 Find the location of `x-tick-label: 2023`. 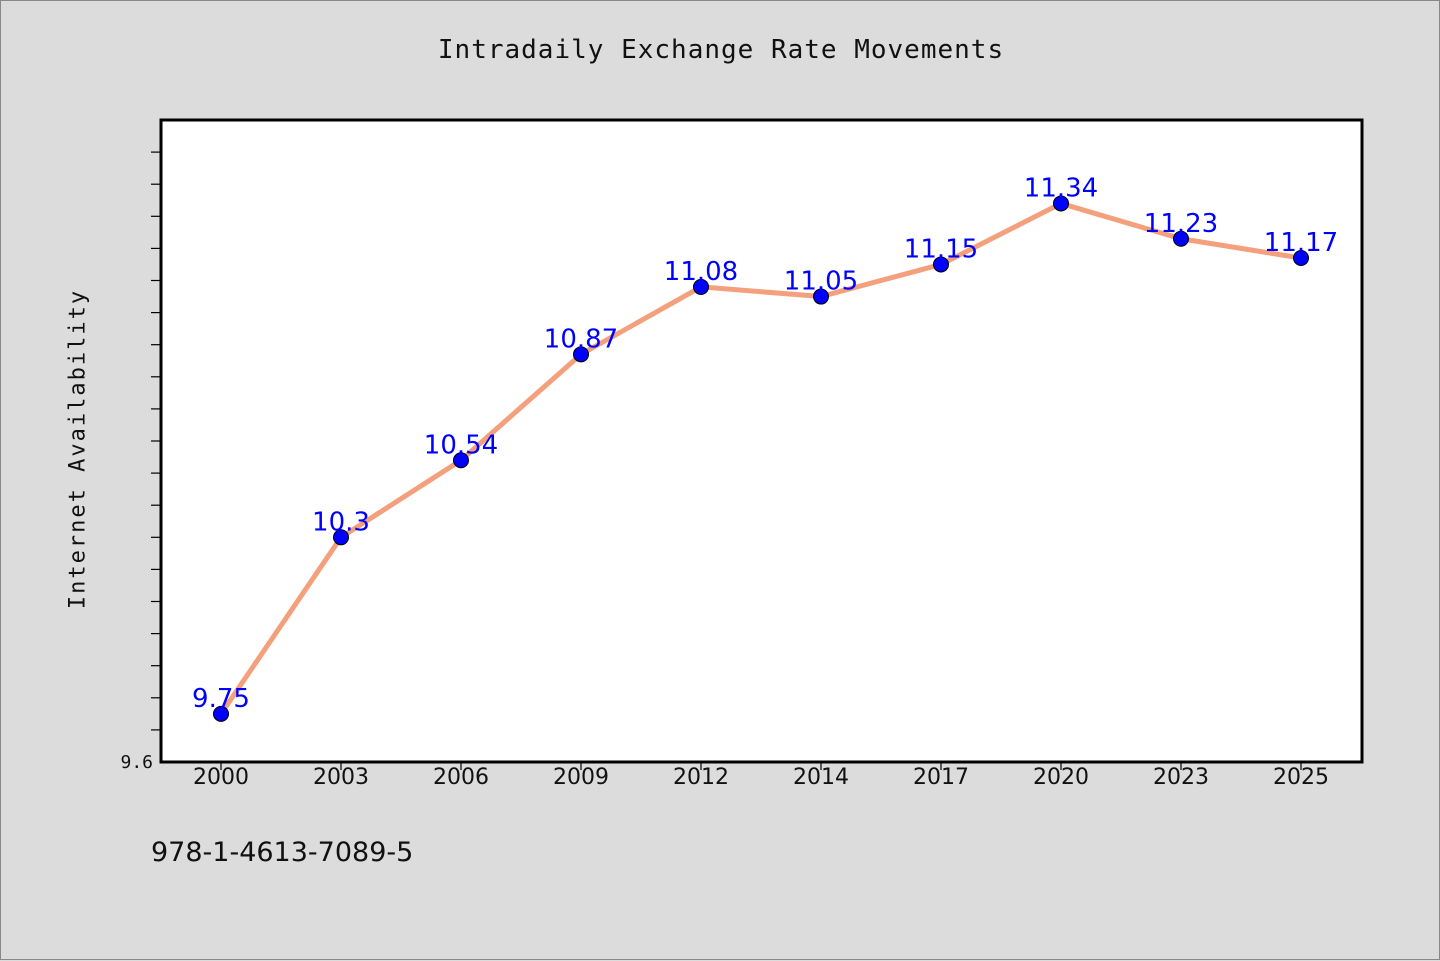

x-tick-label: 2023 is located at coordinates (1181, 777).